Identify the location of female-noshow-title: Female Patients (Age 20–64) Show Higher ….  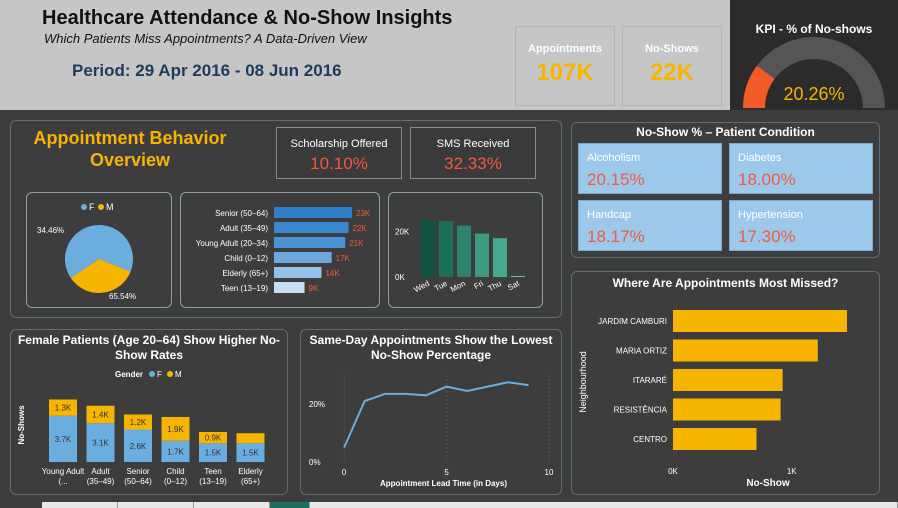
(149, 347).